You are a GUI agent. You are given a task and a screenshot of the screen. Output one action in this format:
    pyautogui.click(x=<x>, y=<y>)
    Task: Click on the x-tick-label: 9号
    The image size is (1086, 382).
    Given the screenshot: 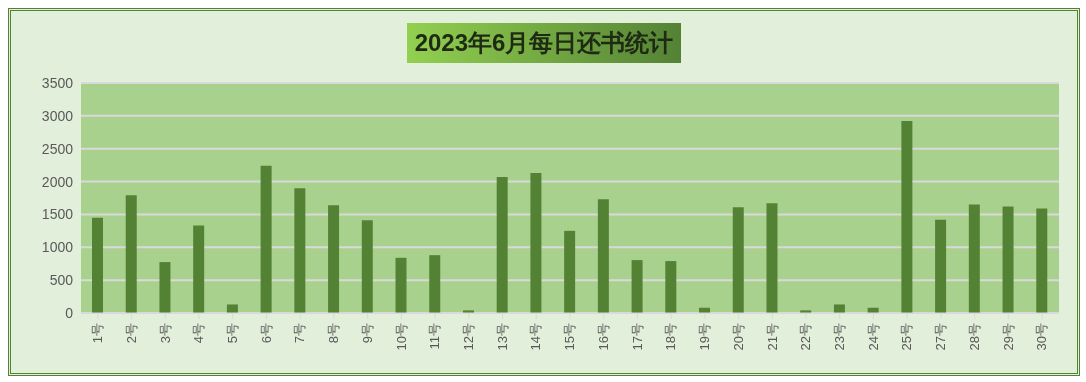 What is the action you would take?
    pyautogui.click(x=367, y=333)
    